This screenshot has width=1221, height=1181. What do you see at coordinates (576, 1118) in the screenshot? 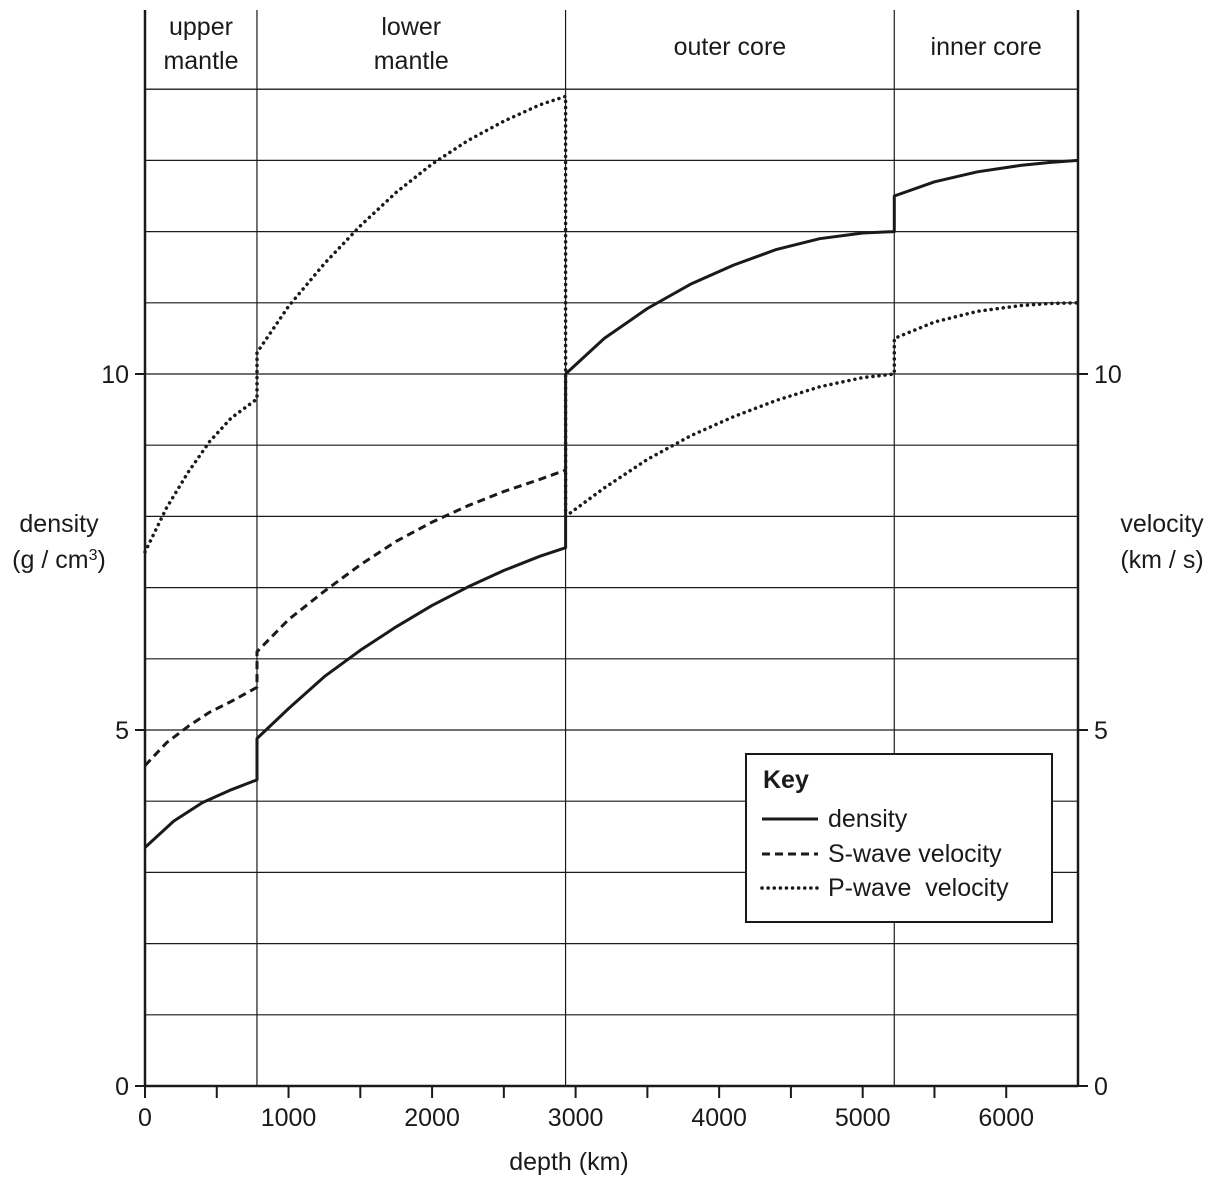
I see `x-tick-label-3000: 3000` at bounding box center [576, 1118].